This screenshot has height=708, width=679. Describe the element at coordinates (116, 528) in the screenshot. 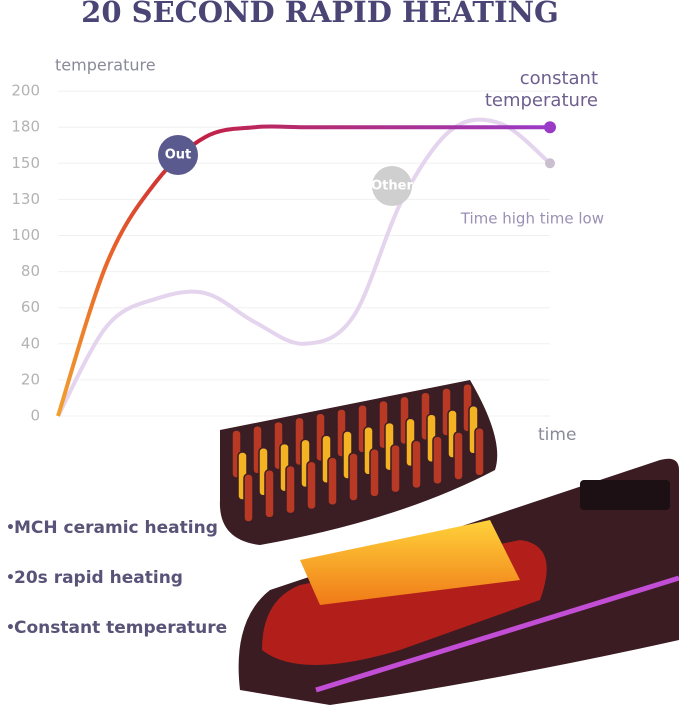

I see `feature: MCH ceramic heating` at that location.